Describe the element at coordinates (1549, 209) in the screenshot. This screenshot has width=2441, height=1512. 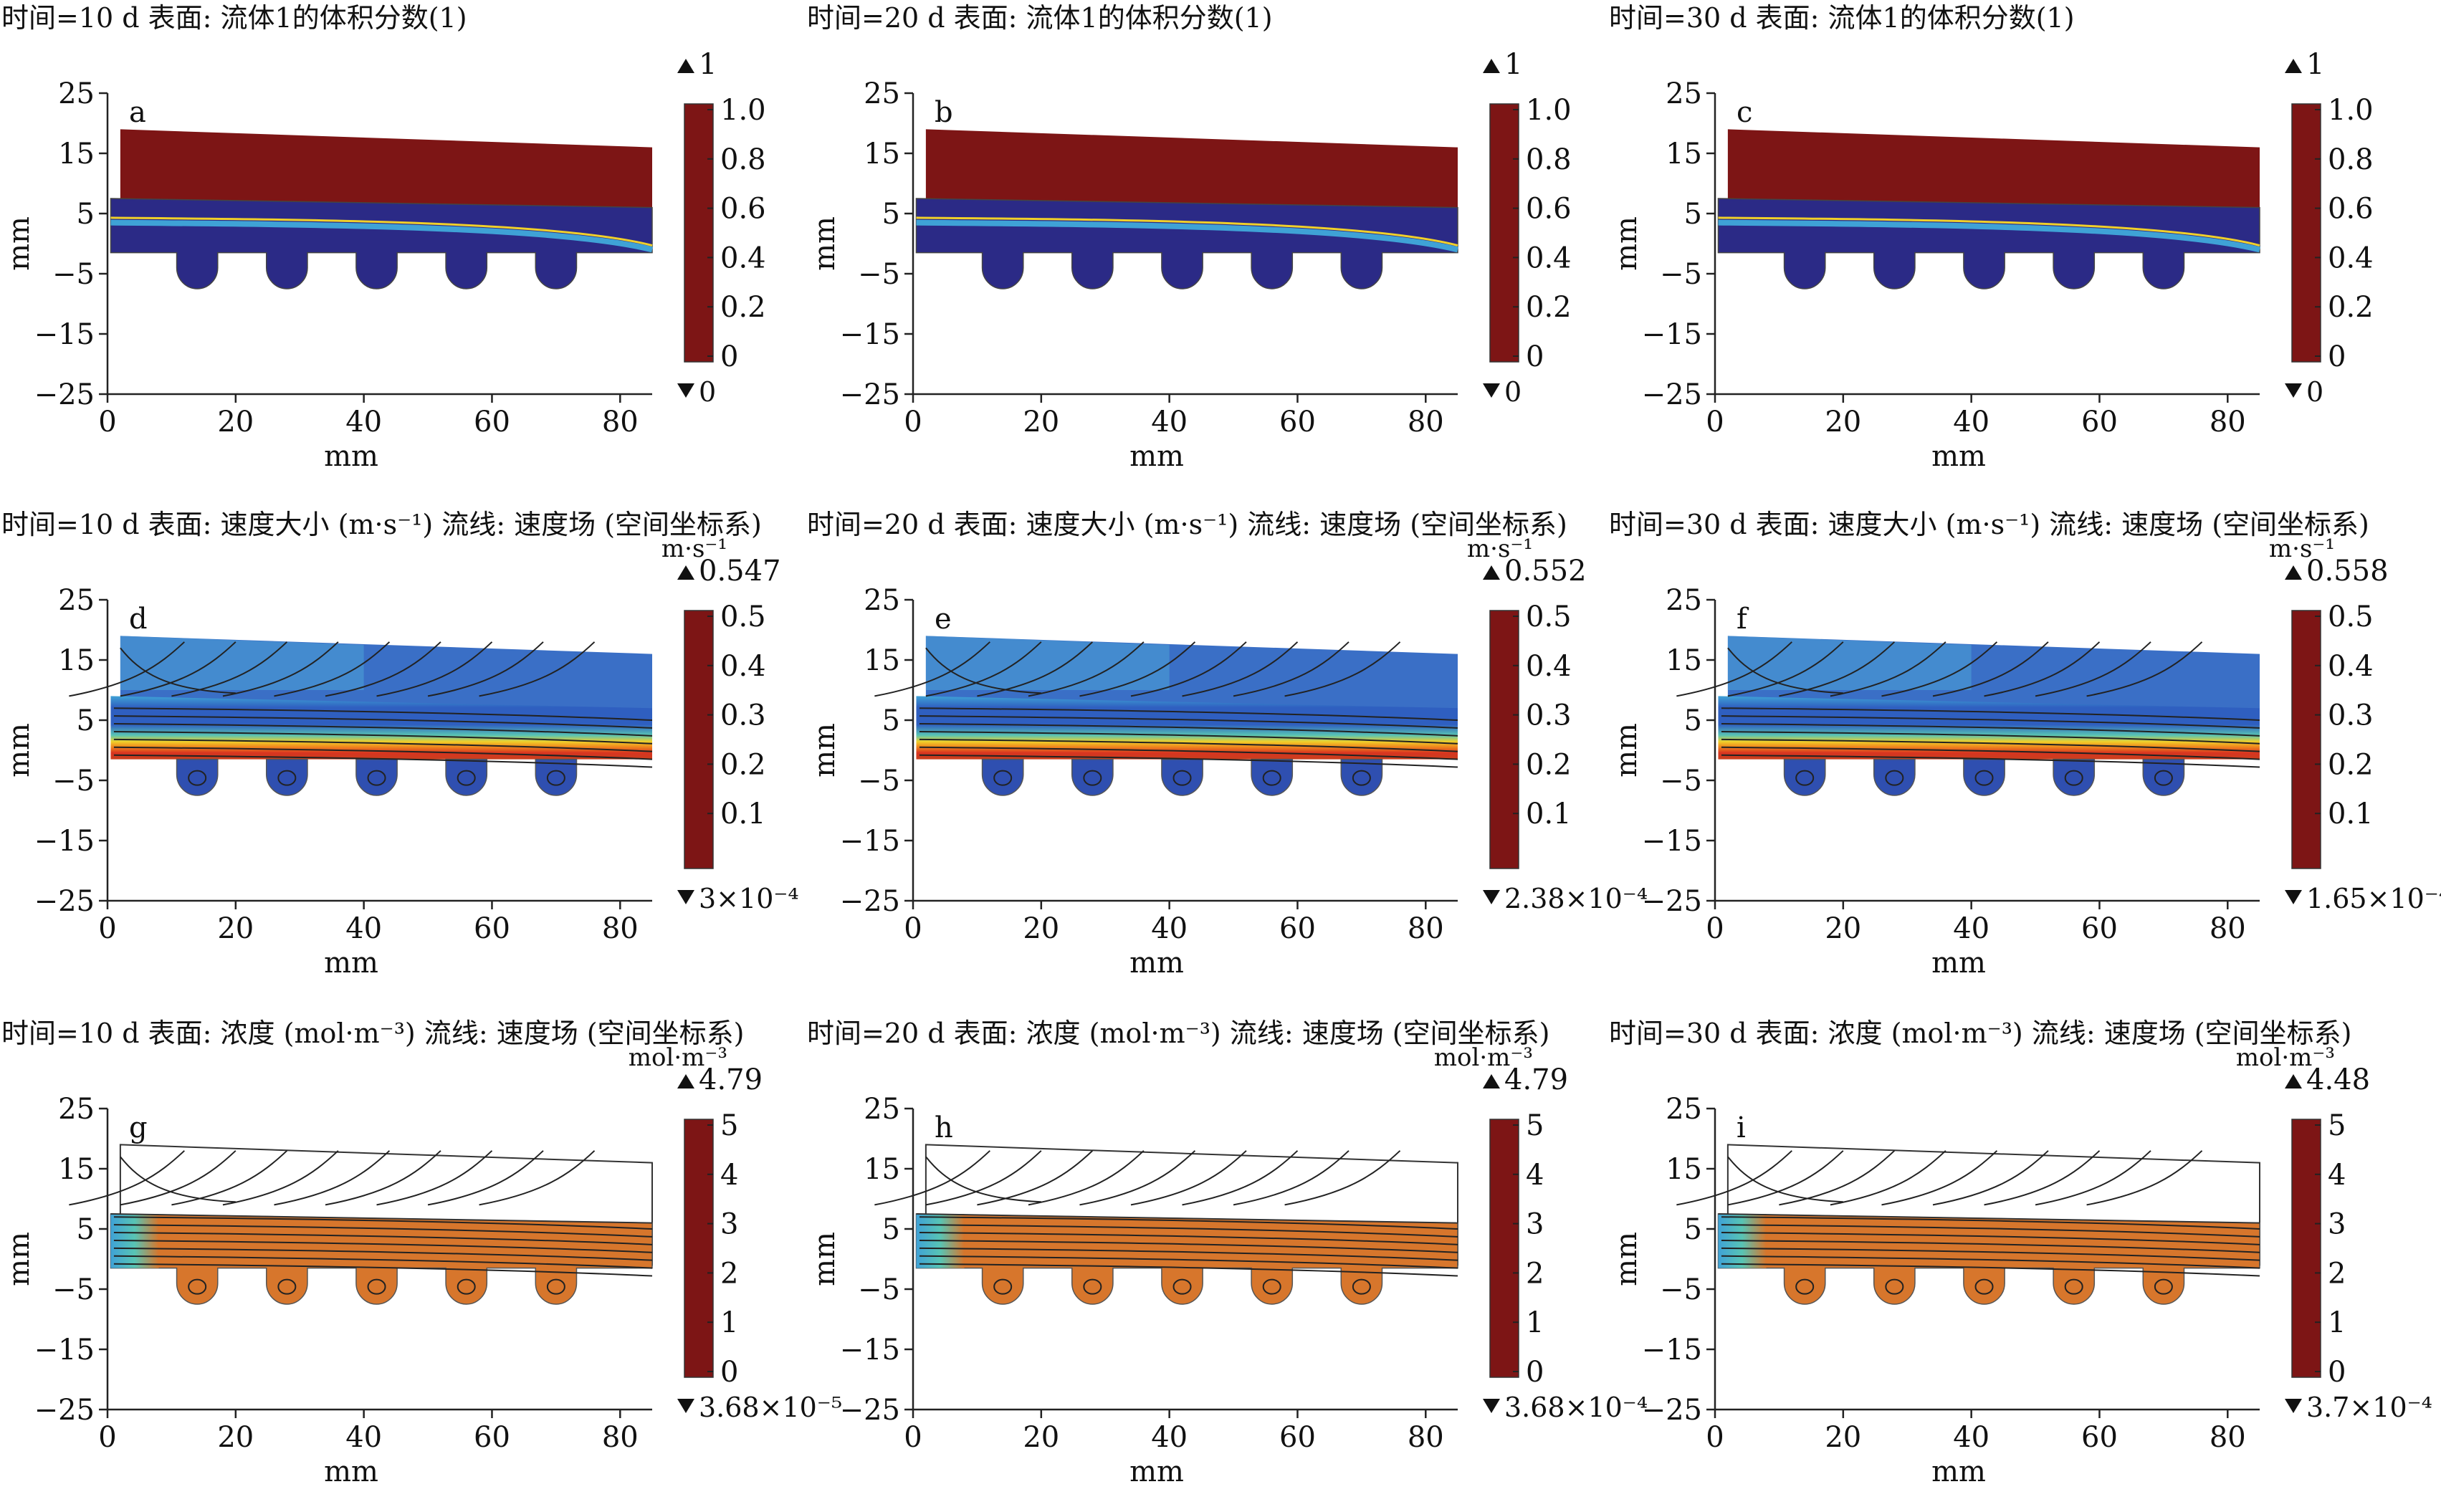
I see `colorbar-tick-label: 0.6` at that location.